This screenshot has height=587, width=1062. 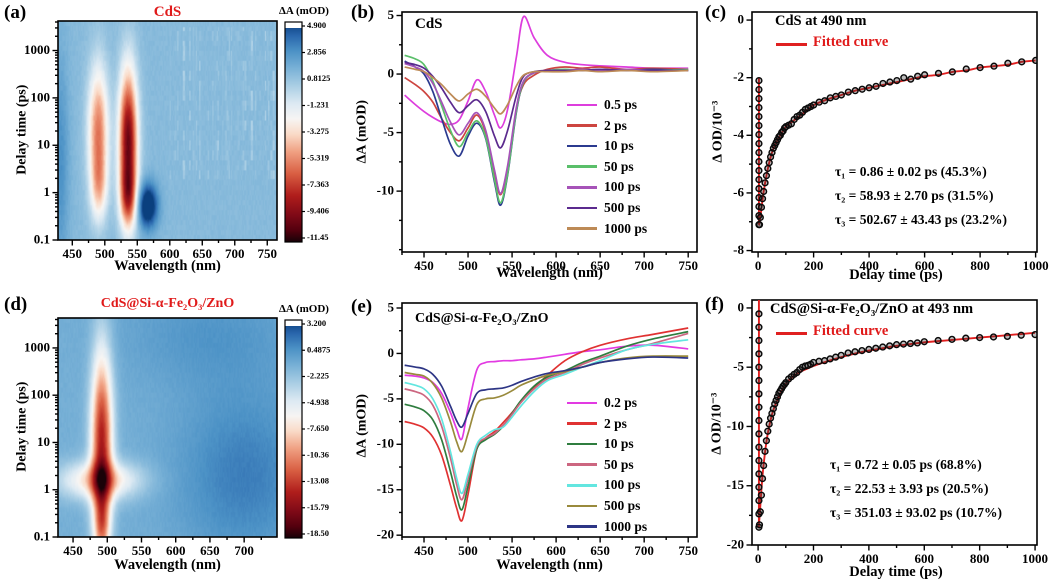 What do you see at coordinates (22, 426) in the screenshot?
I see `ylabel-d: Delay time (ps)` at bounding box center [22, 426].